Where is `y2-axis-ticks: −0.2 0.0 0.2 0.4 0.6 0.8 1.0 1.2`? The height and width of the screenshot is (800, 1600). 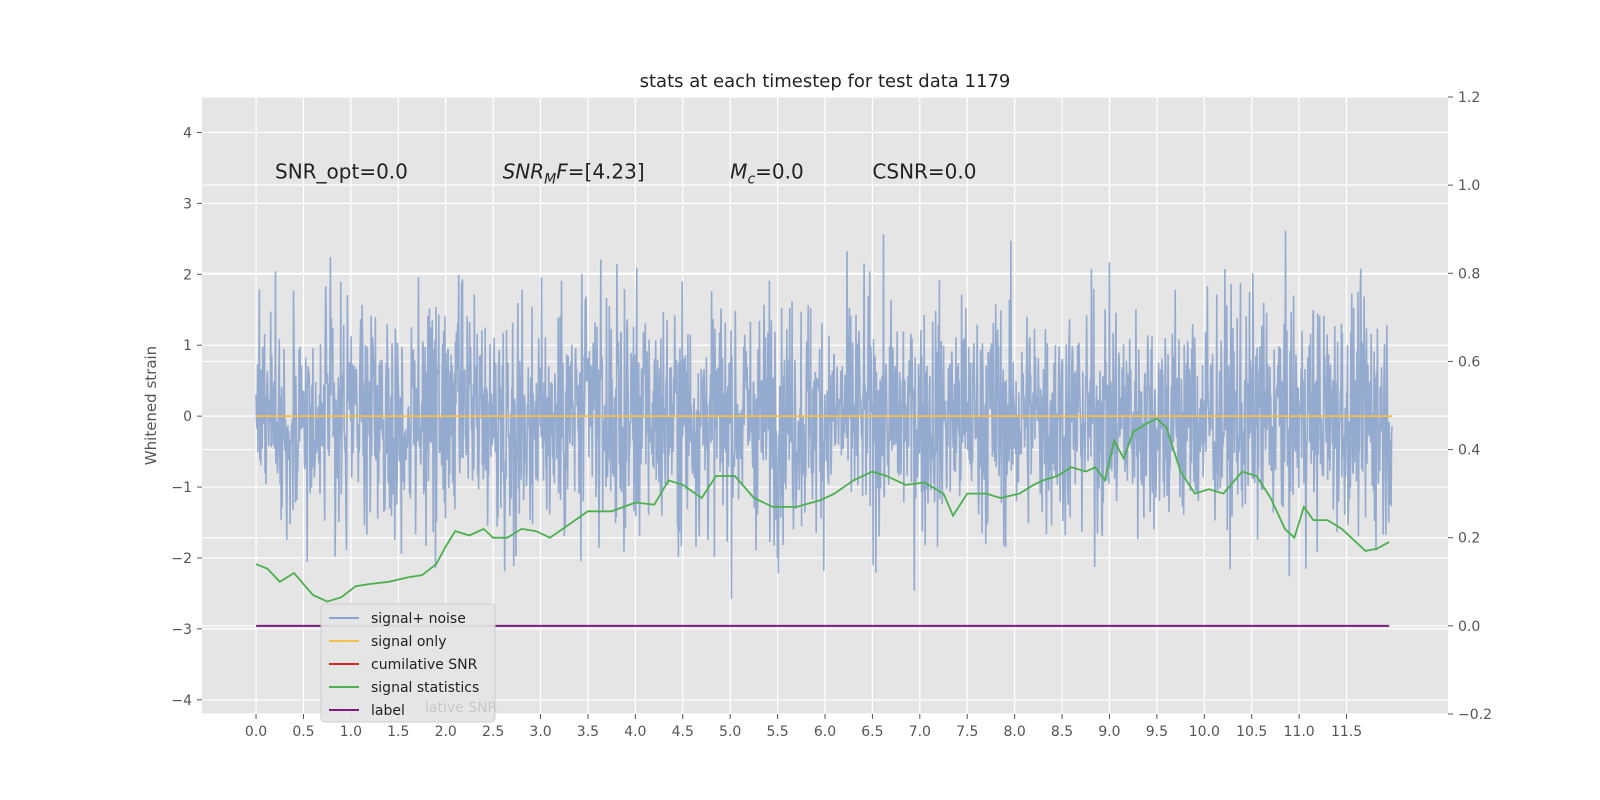
y2-axis-ticks: −0.2 0.0 0.2 0.4 0.6 0.8 1.0 1.2 is located at coordinates (1470, 406).